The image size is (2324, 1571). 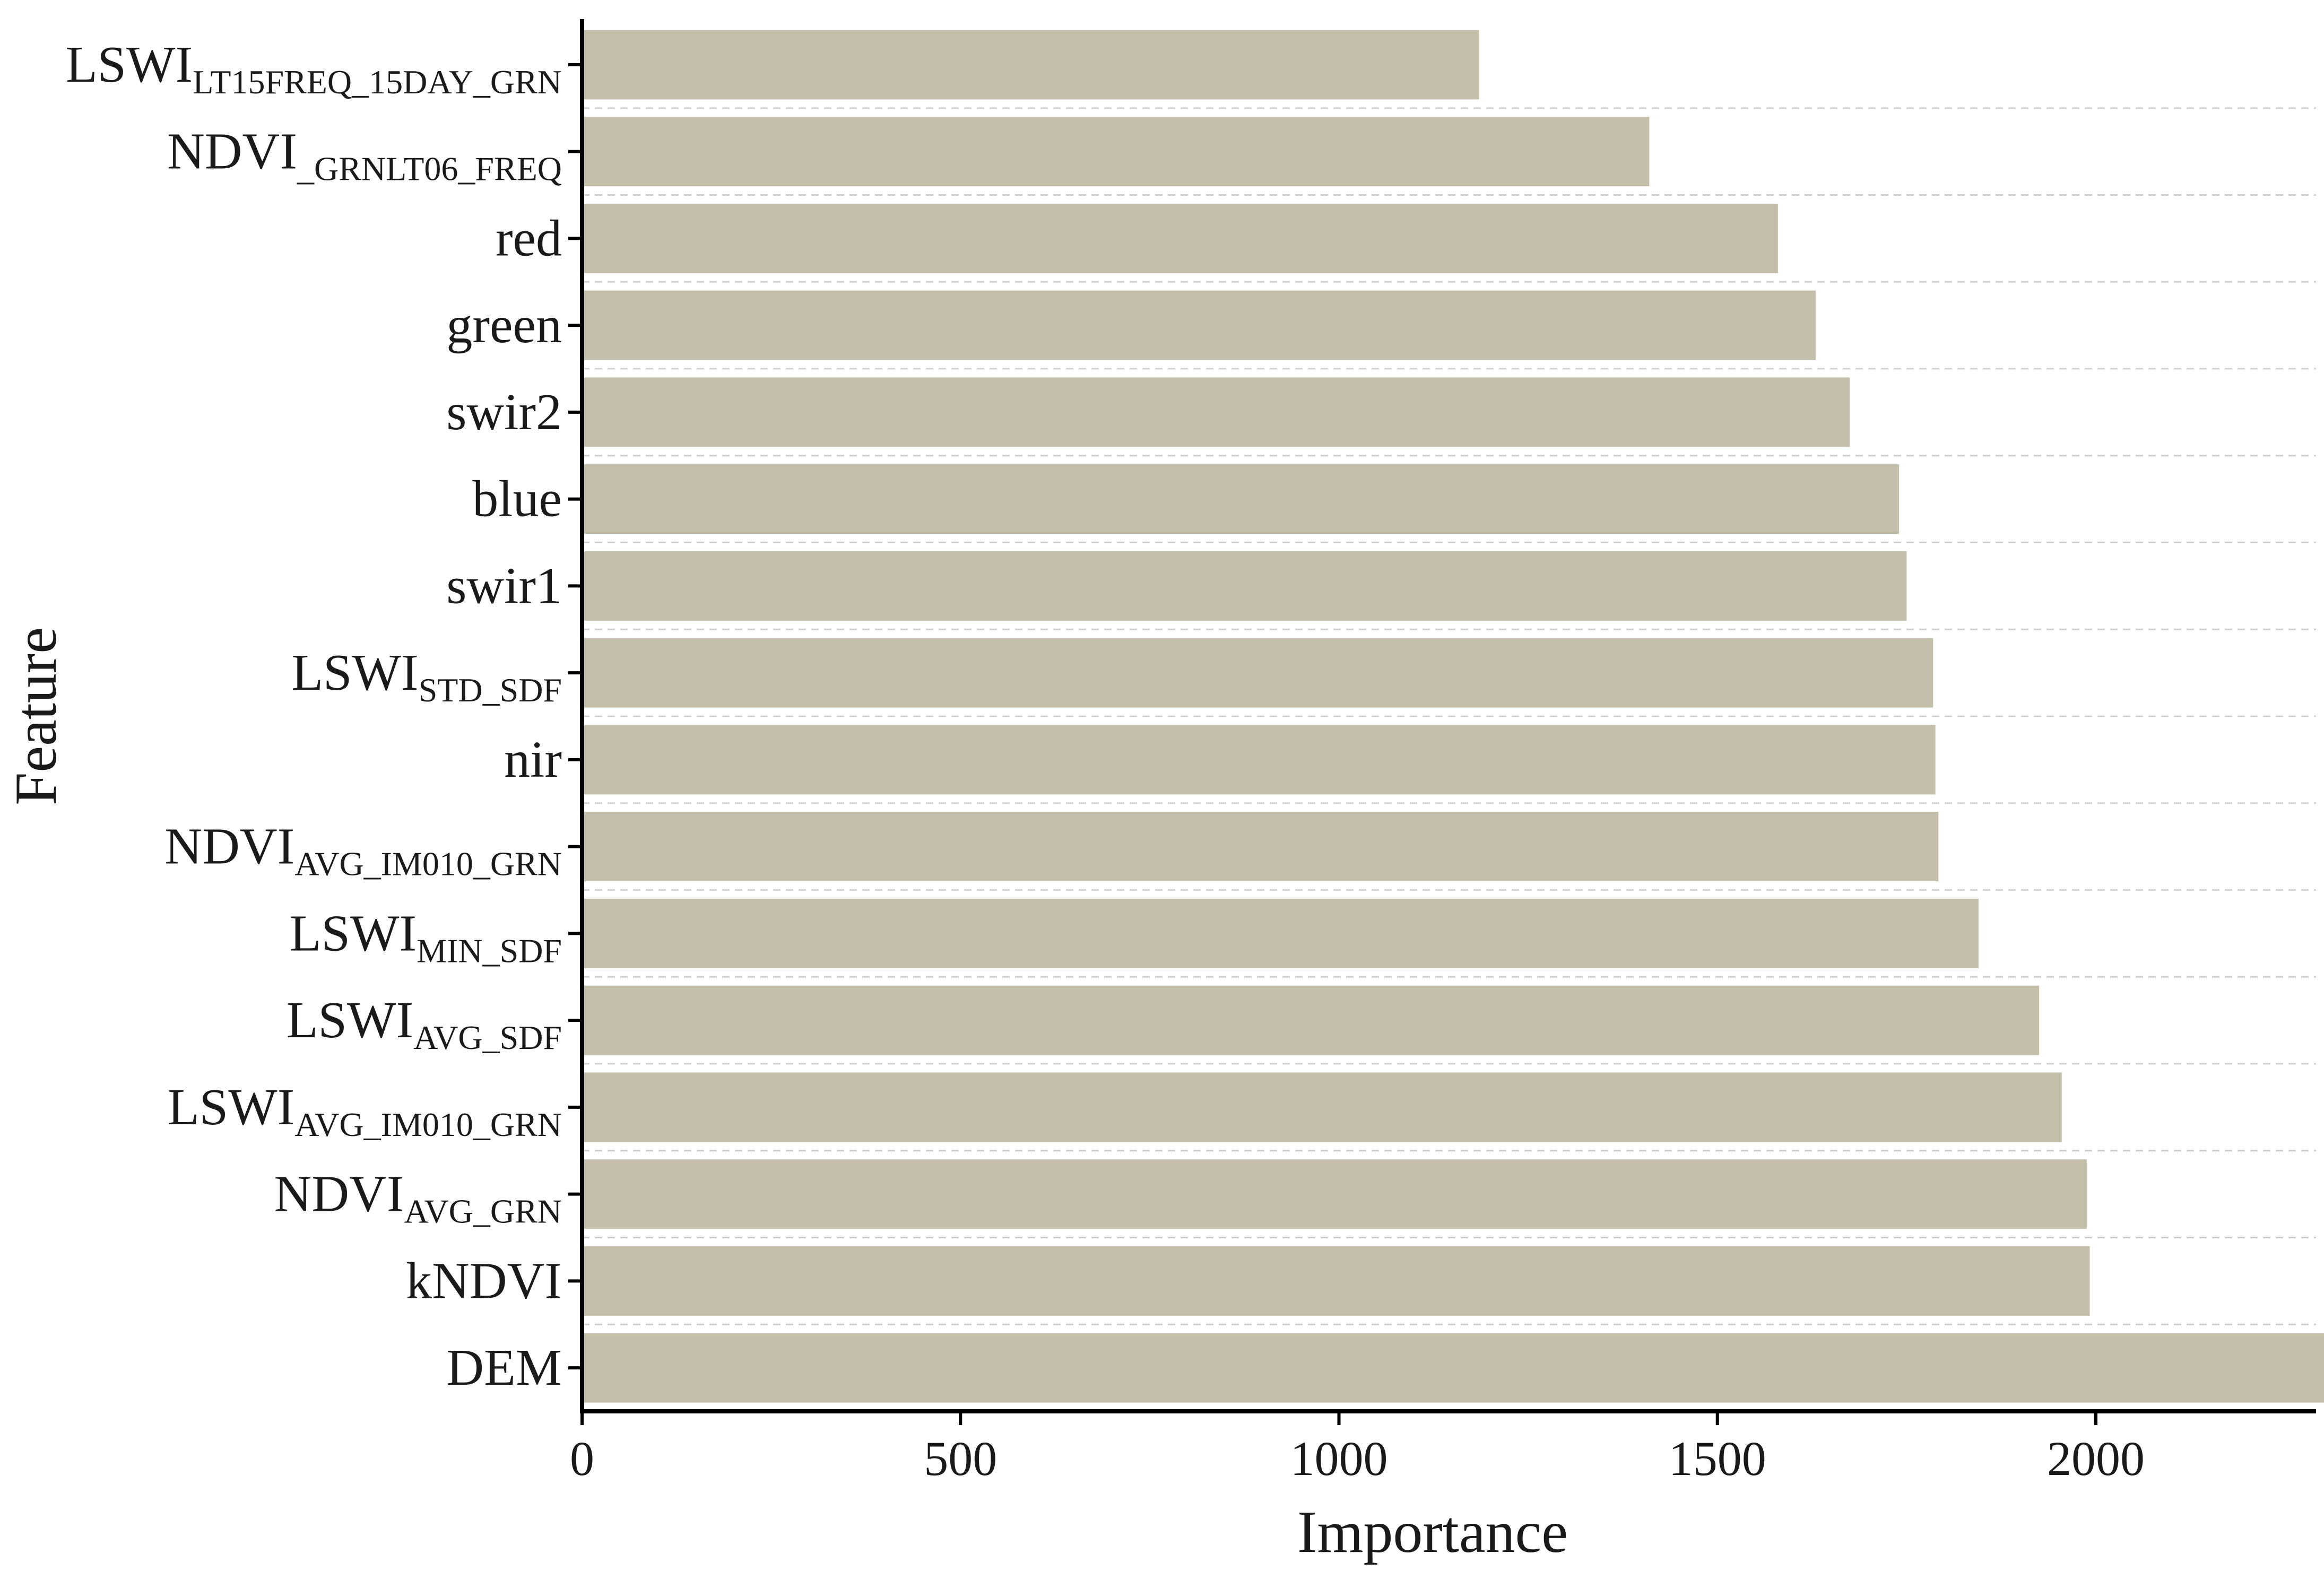 What do you see at coordinates (517, 500) in the screenshot?
I see `y-tick-label: blue` at bounding box center [517, 500].